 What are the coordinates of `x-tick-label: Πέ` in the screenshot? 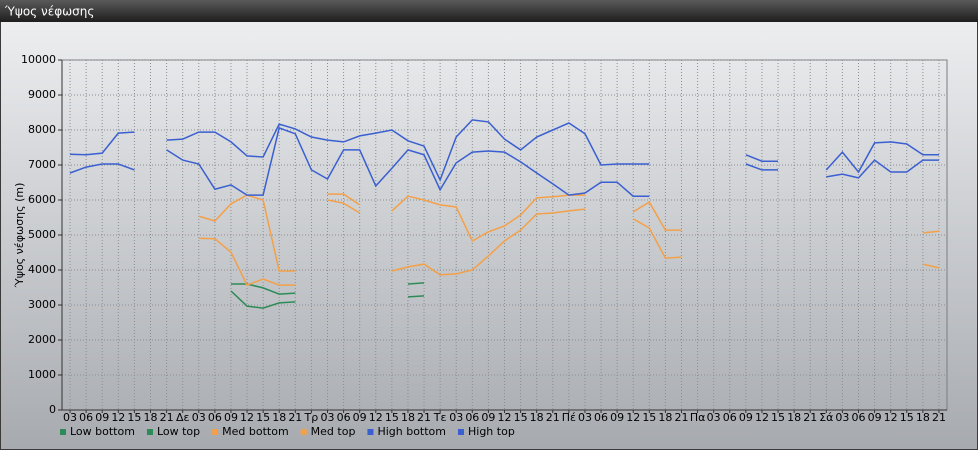 It's located at (569, 417).